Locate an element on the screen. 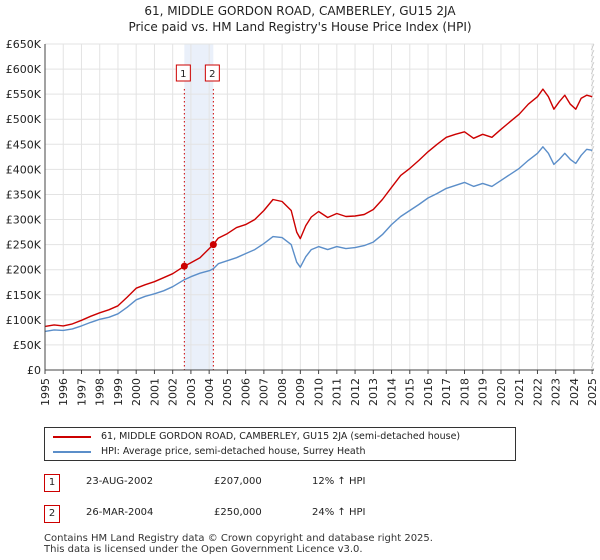 The width and height of the screenshot is (600, 560). sale-hpi-diff: 12% ↑ HPI is located at coordinates (339, 481).